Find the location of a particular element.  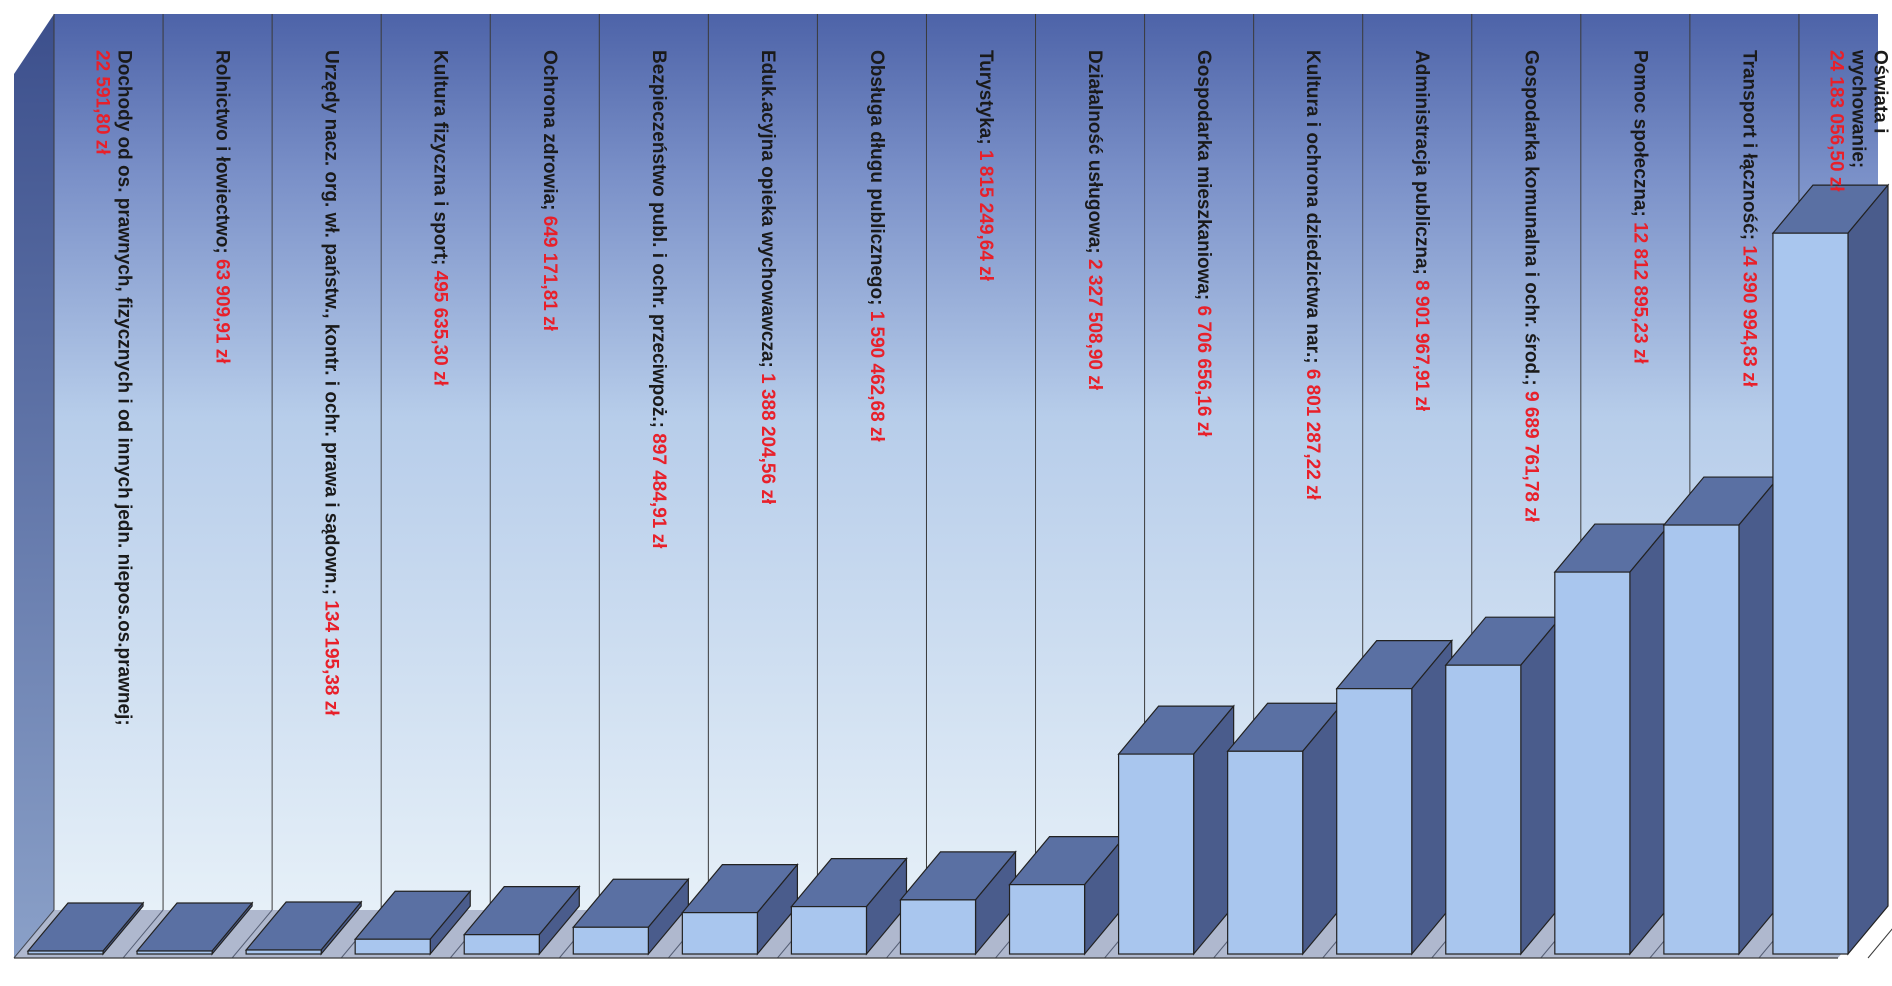

category-label: Pomoc społeczna; is located at coordinates (1639, 136).